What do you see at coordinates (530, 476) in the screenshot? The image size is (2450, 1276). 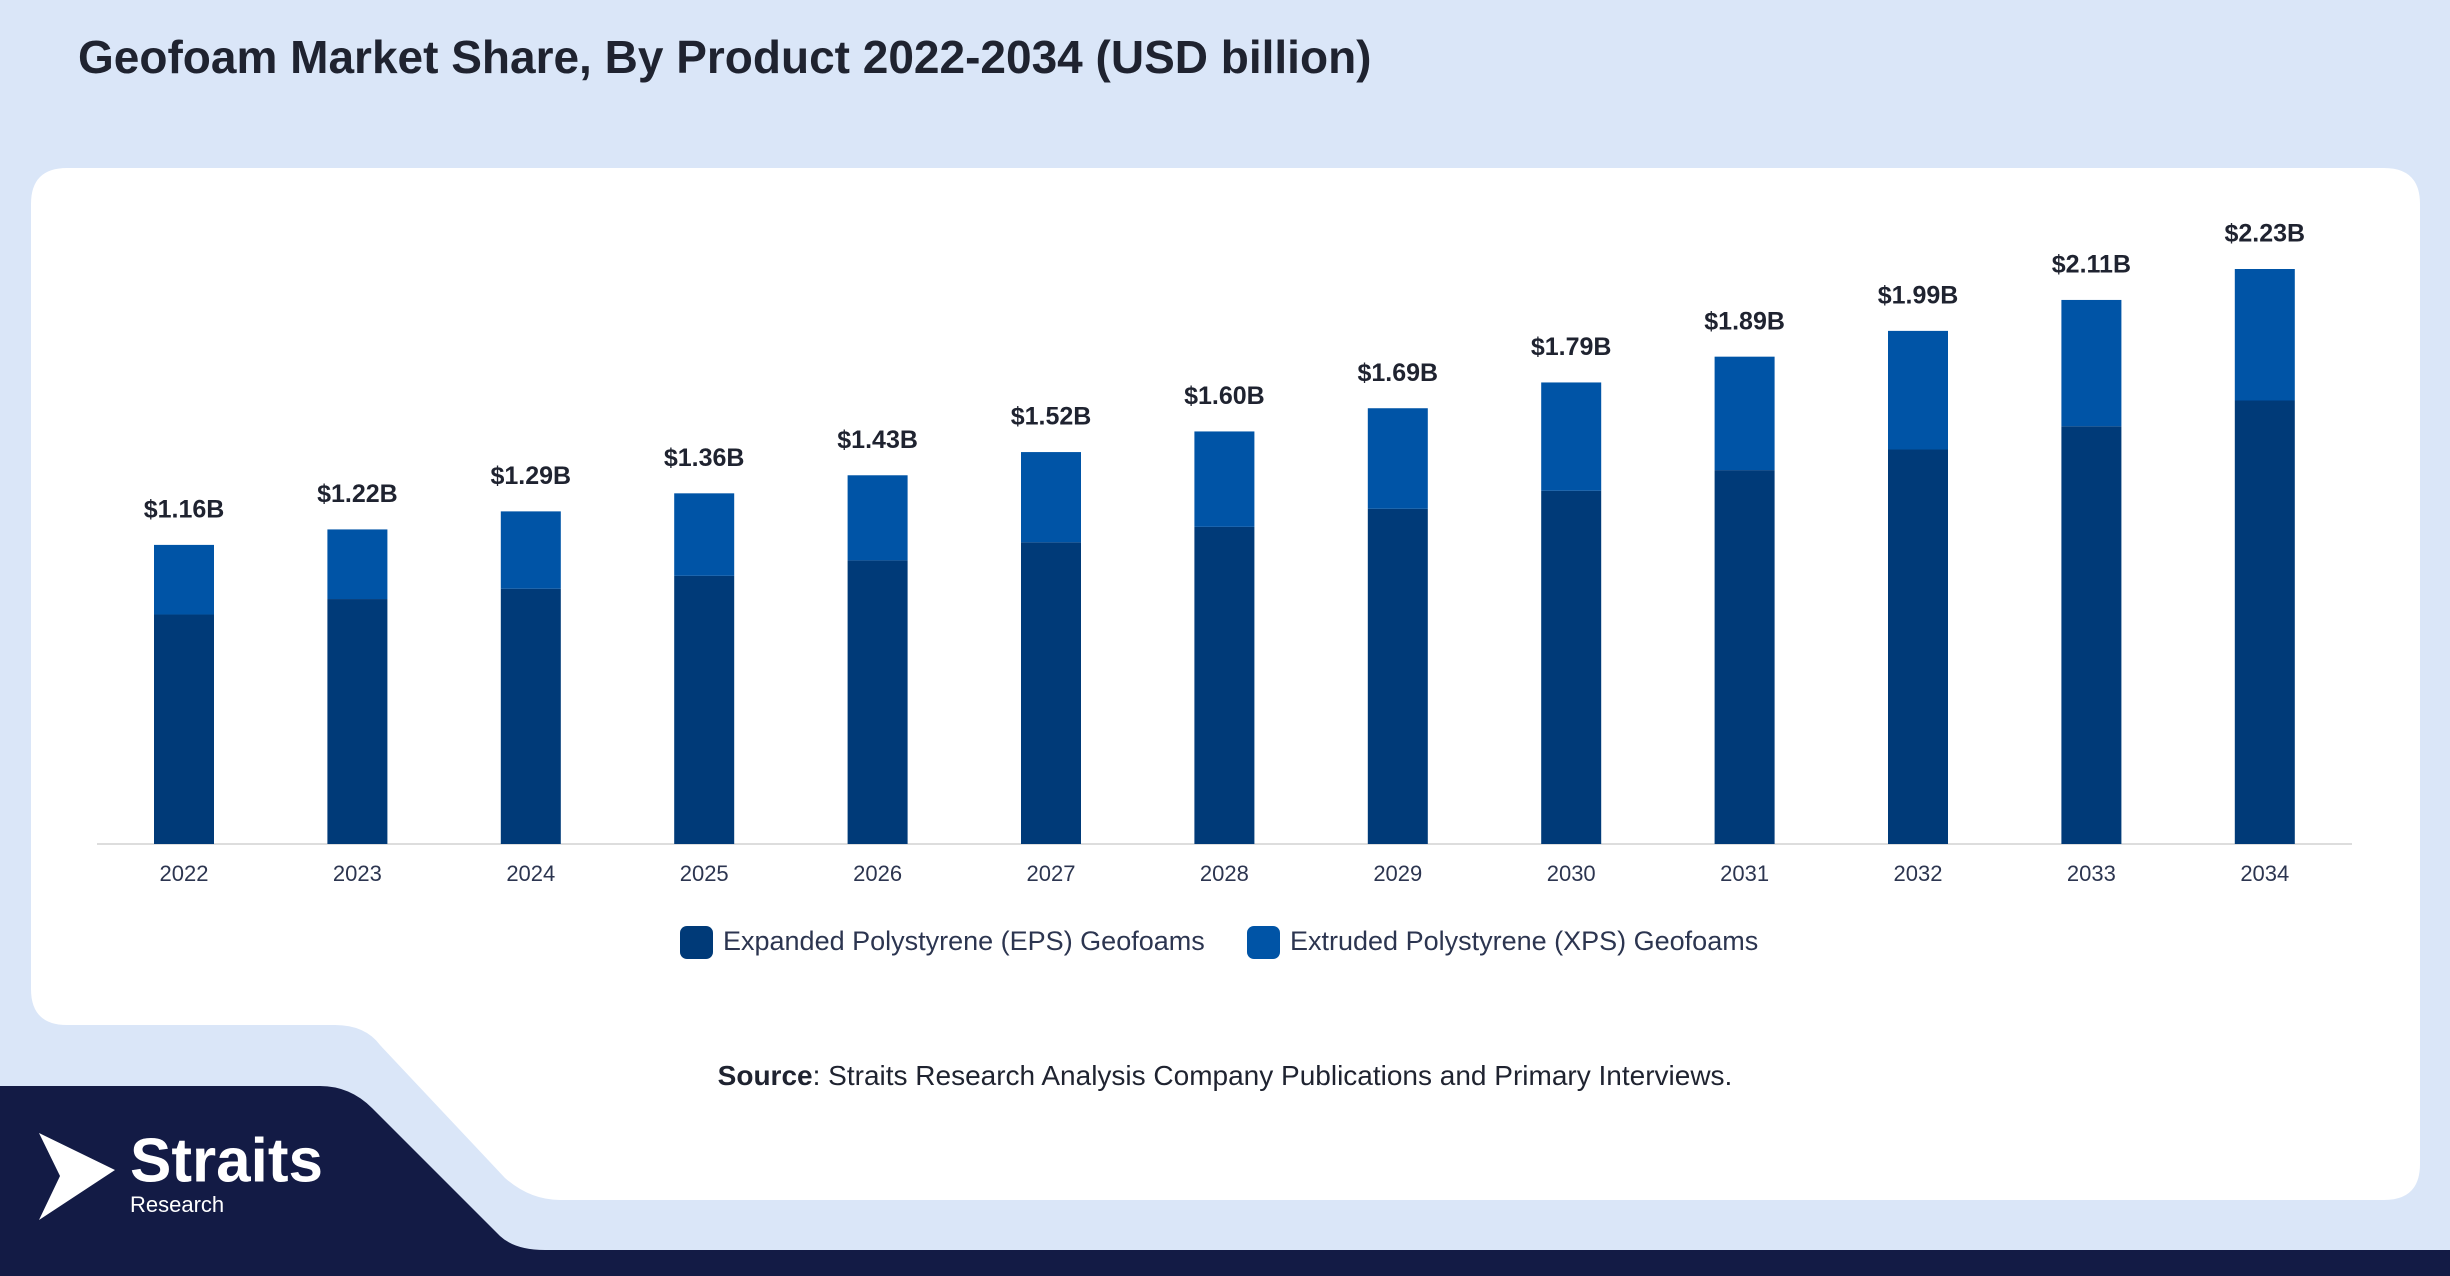 I see `total-label: $1.29B` at bounding box center [530, 476].